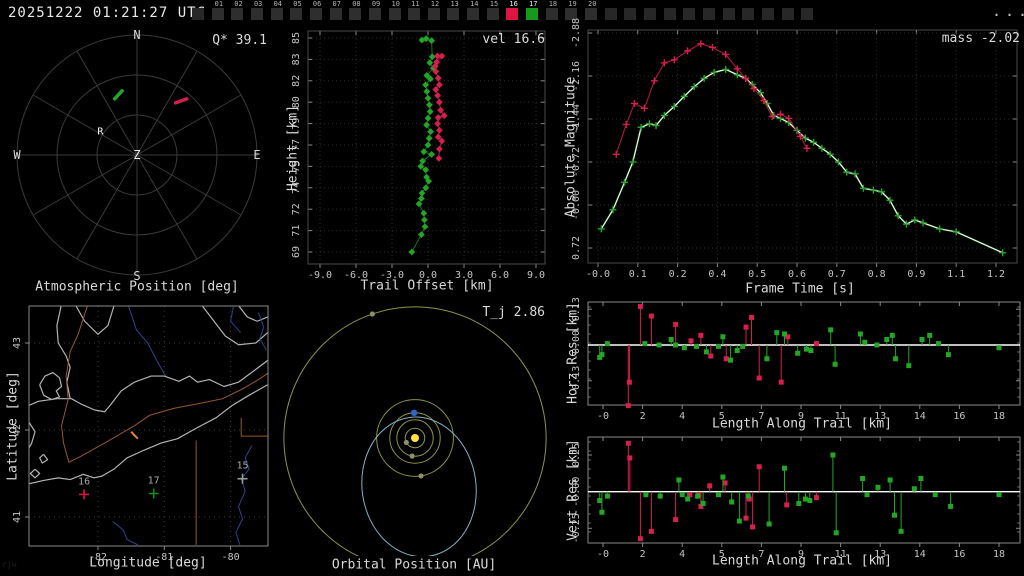 The image size is (1024, 576). Describe the element at coordinates (17, 430) in the screenshot. I see `svg-text: 42` at that location.